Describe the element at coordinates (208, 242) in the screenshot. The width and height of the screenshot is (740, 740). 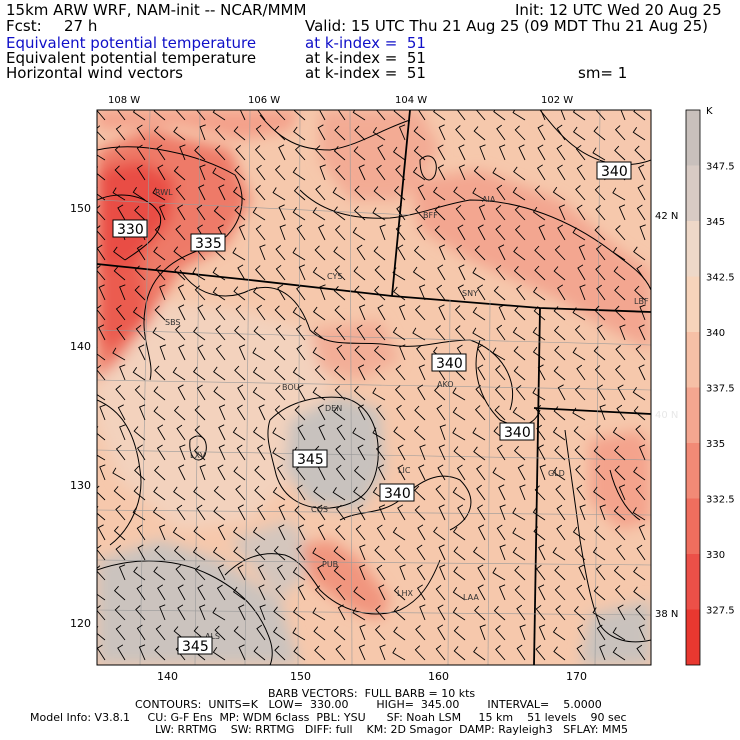
I see `contour-label: 335` at that location.